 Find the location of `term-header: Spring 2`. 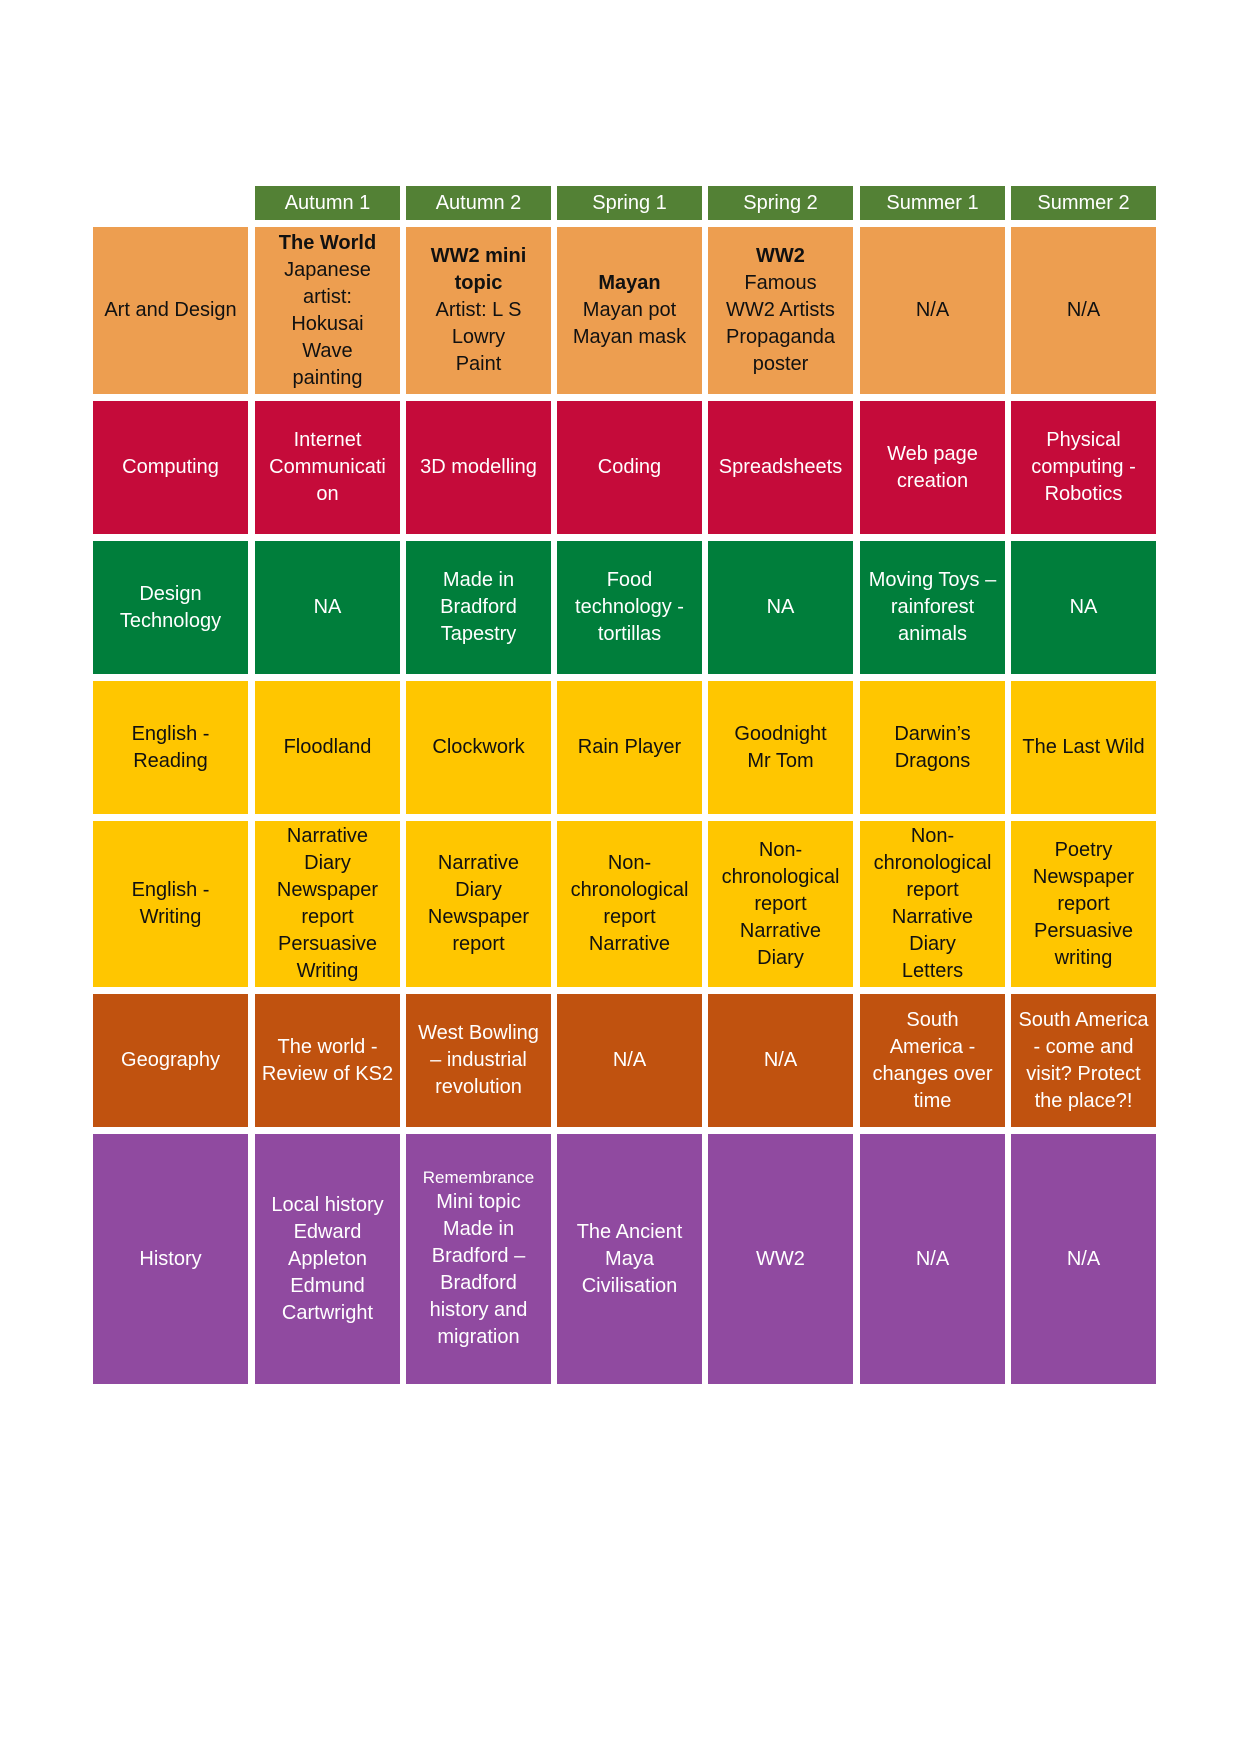

term-header: Spring 2 is located at coordinates (780, 203).